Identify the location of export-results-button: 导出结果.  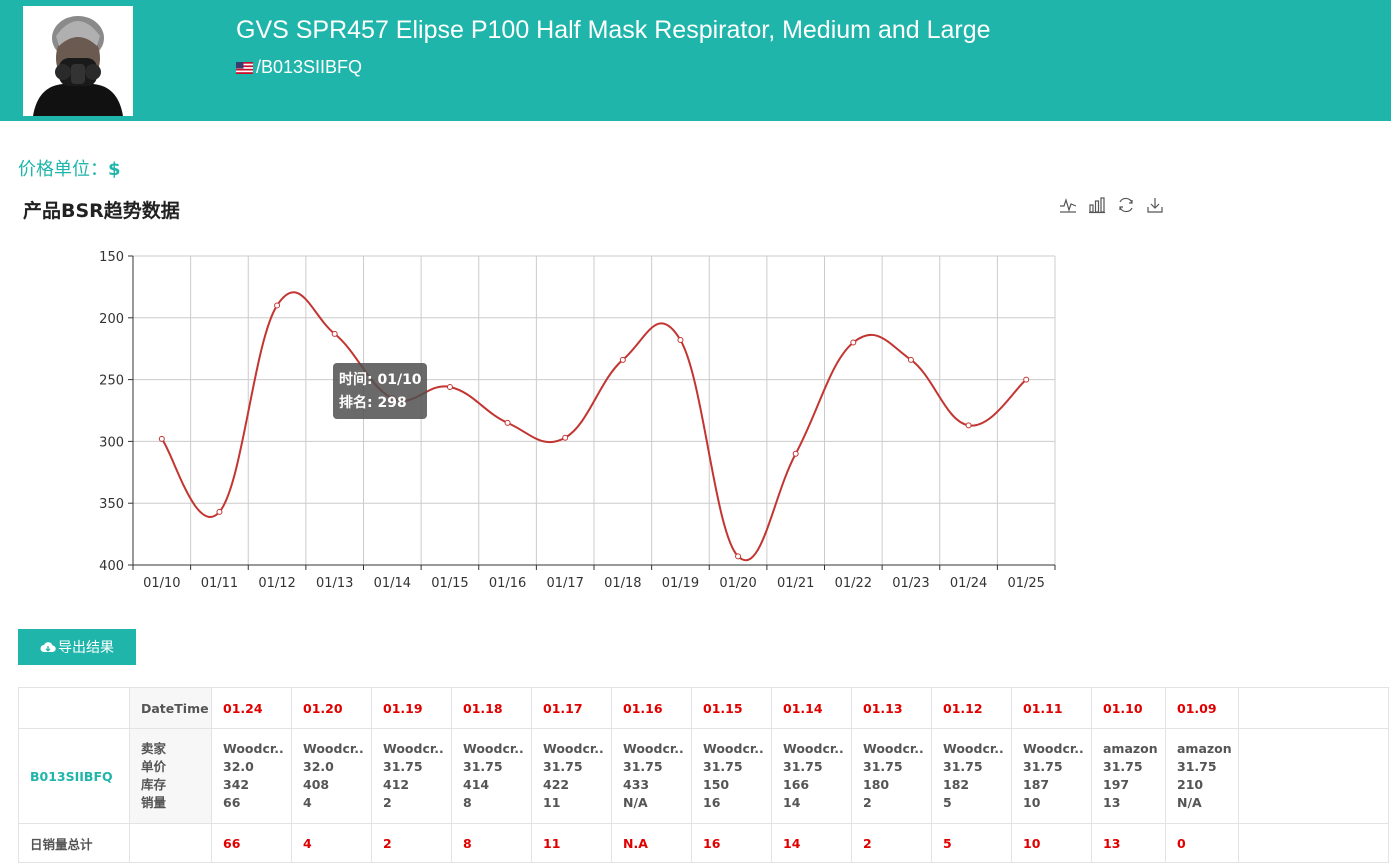
(77, 647).